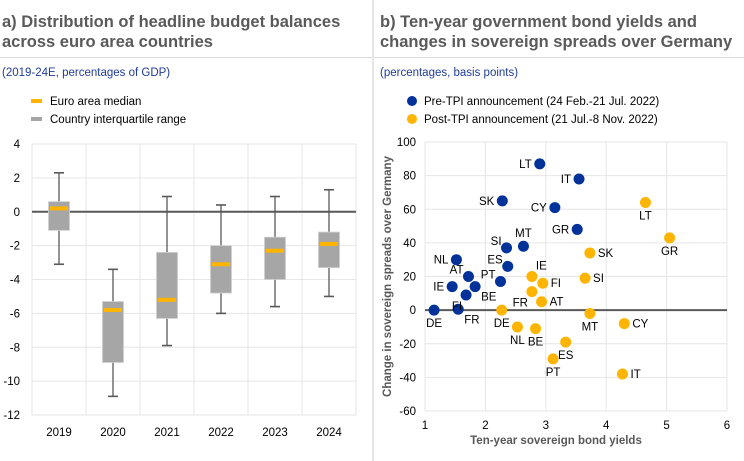 This screenshot has height=461, width=744. I want to click on point-label-pre-IT: IT, so click(566, 180).